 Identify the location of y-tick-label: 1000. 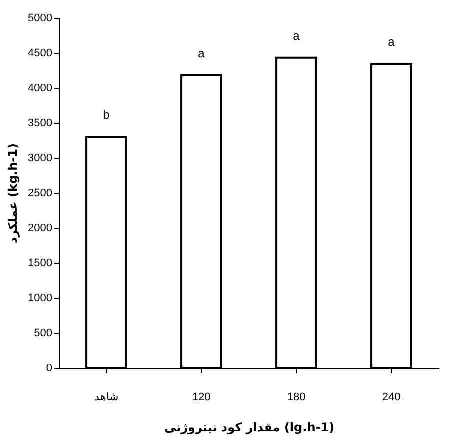
(40, 298).